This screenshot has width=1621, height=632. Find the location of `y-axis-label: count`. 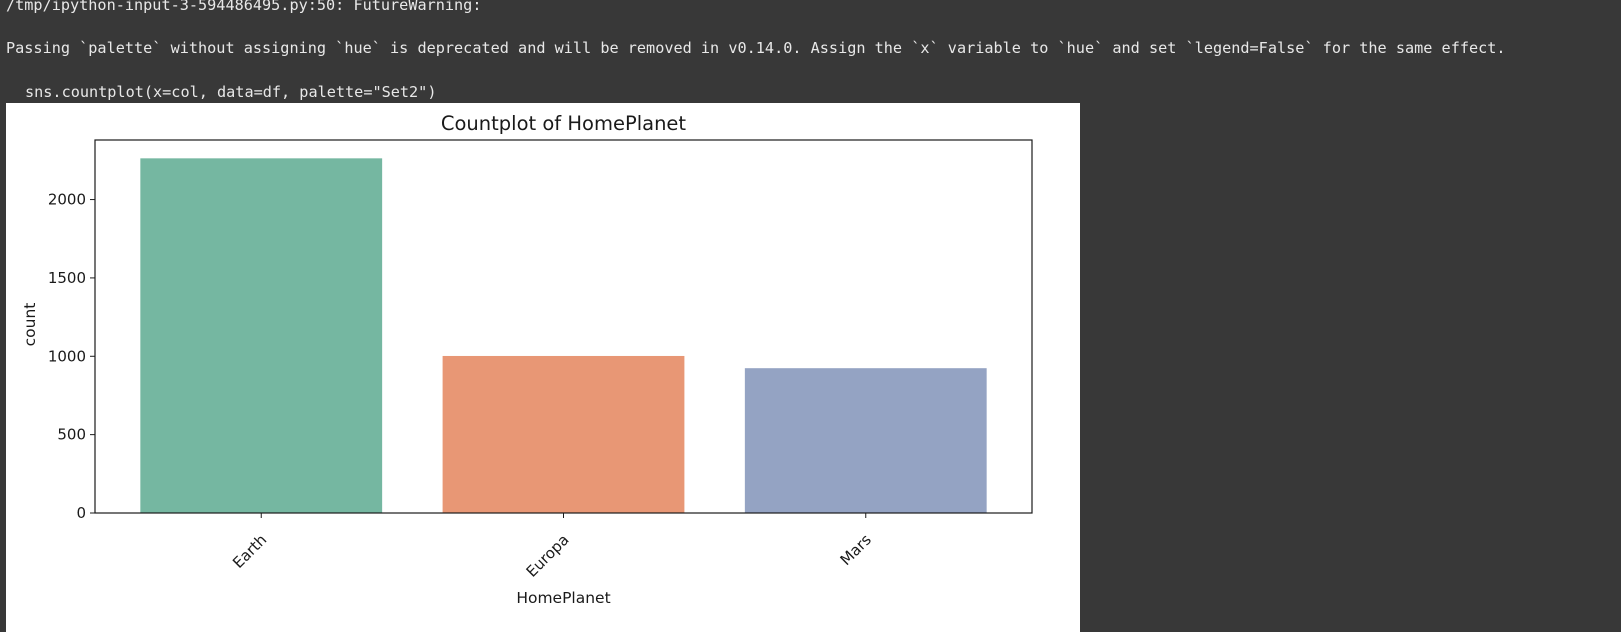

y-axis-label: count is located at coordinates (30, 325).